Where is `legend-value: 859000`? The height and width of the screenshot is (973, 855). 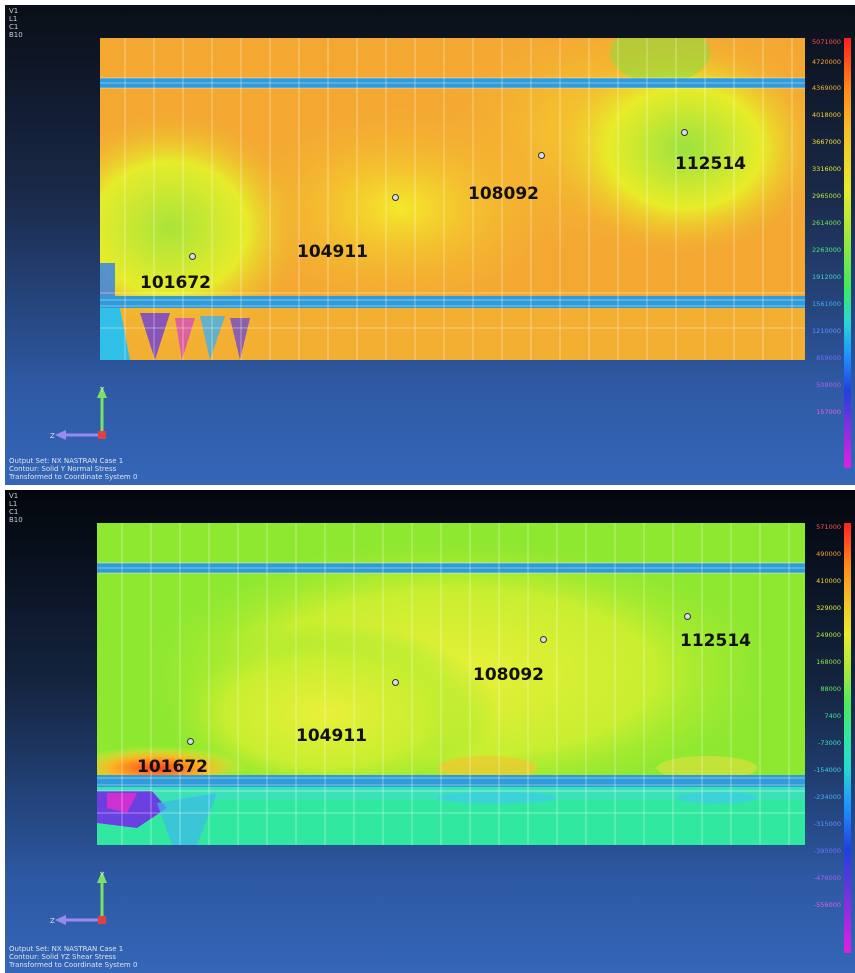
legend-value: 859000 is located at coordinates (828, 358).